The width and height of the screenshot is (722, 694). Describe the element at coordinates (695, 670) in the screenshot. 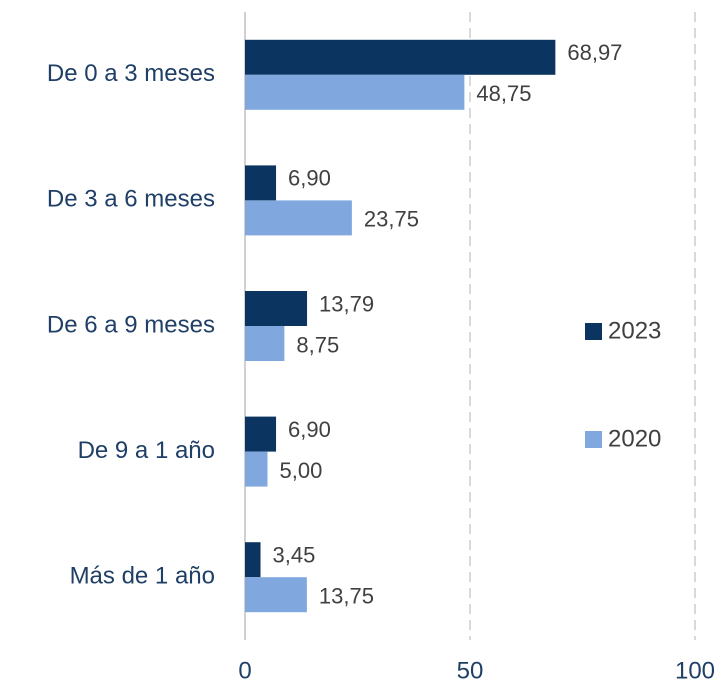

I see `x-tick-label: 100` at that location.